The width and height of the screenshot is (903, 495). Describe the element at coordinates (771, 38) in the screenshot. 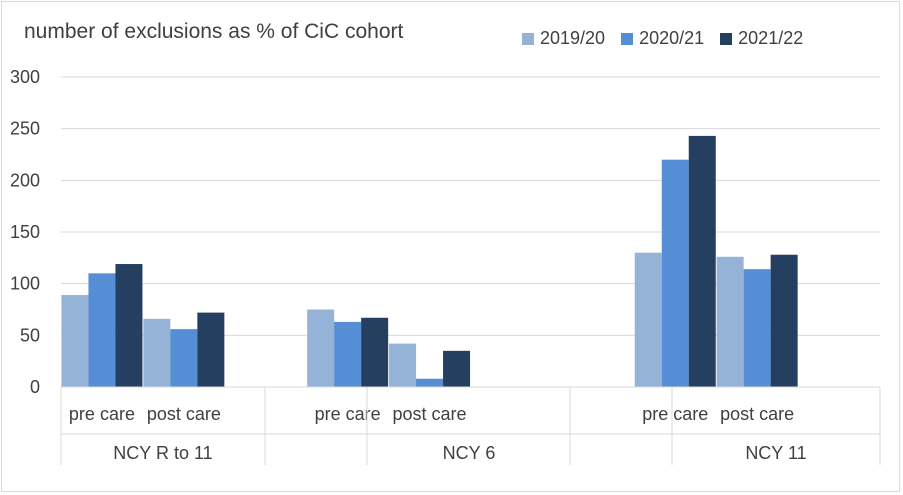

I see `legend-label-3: 2021/22` at that location.